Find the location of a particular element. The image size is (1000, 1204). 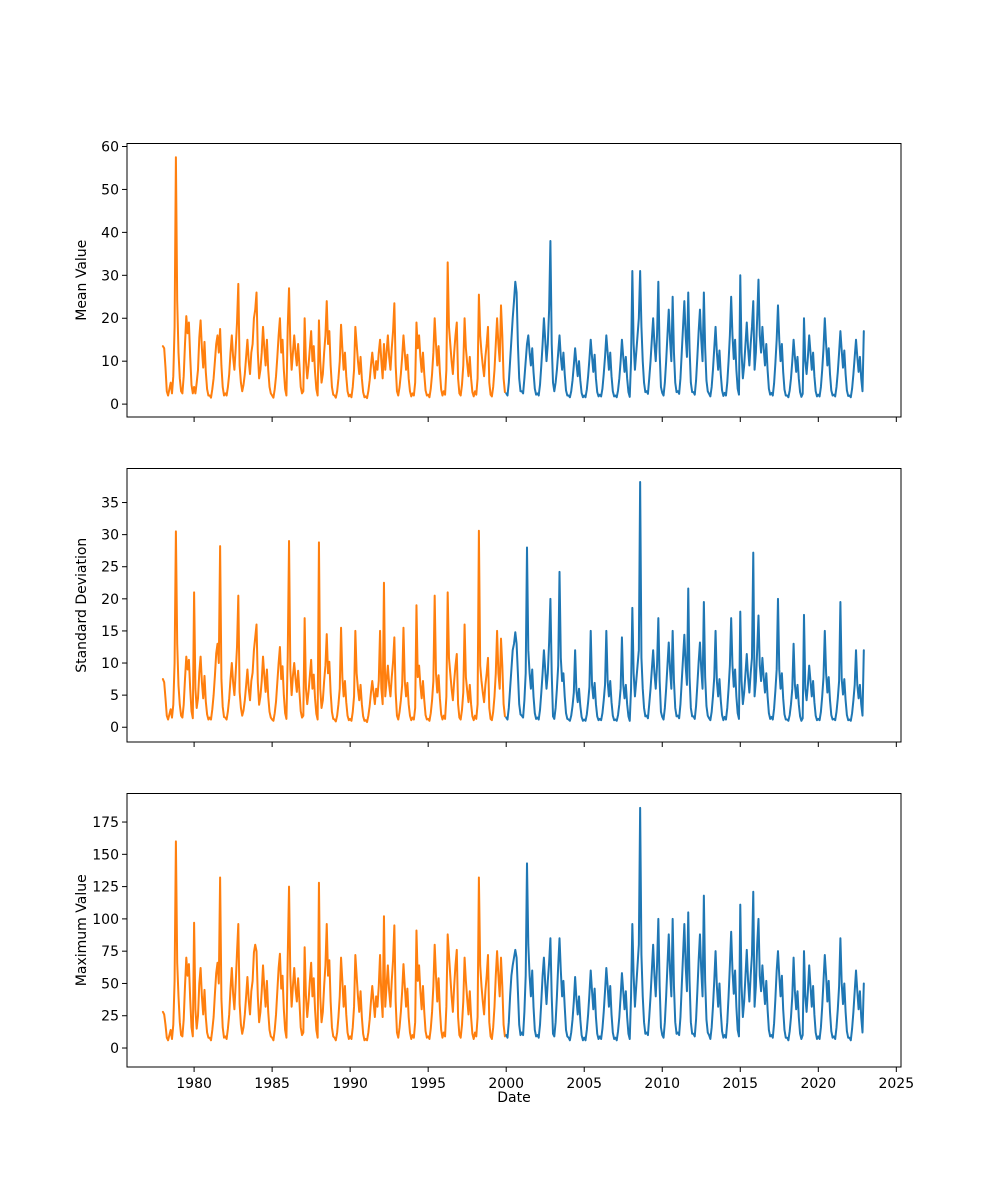

x-tick-label: 2000 is located at coordinates (506, 1084).